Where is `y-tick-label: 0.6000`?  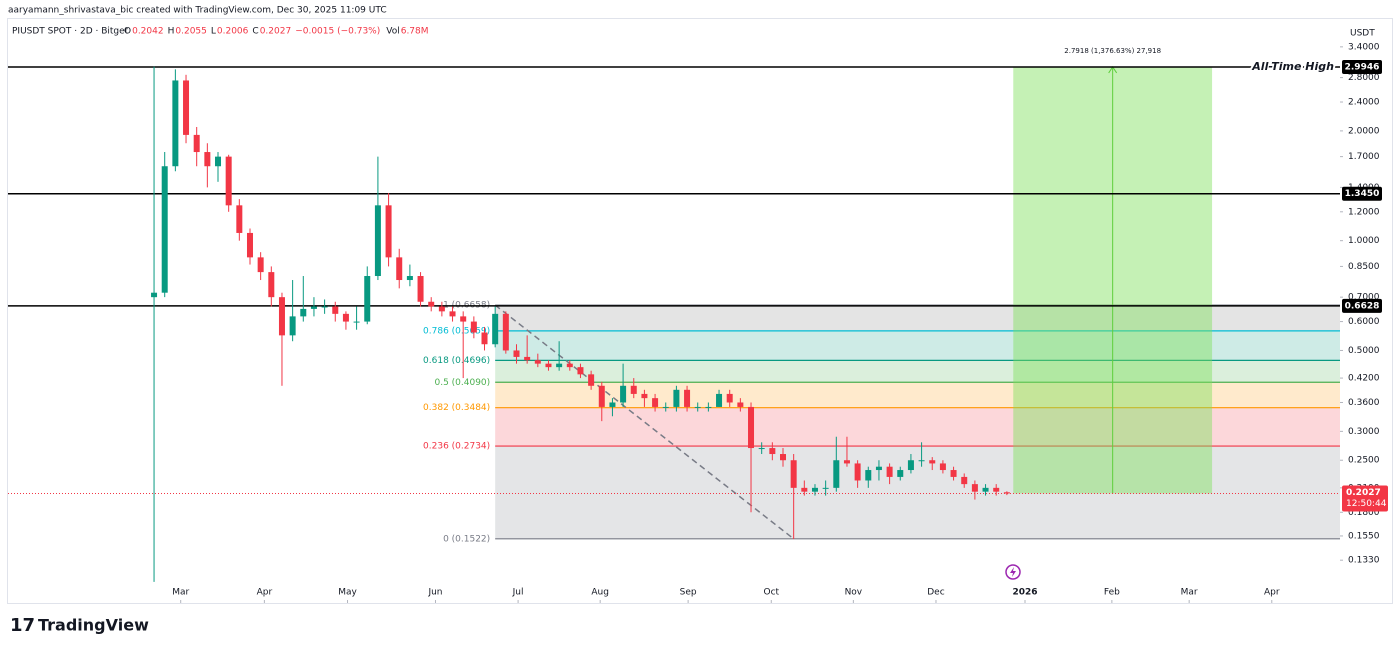 y-tick-label: 0.6000 is located at coordinates (1364, 322).